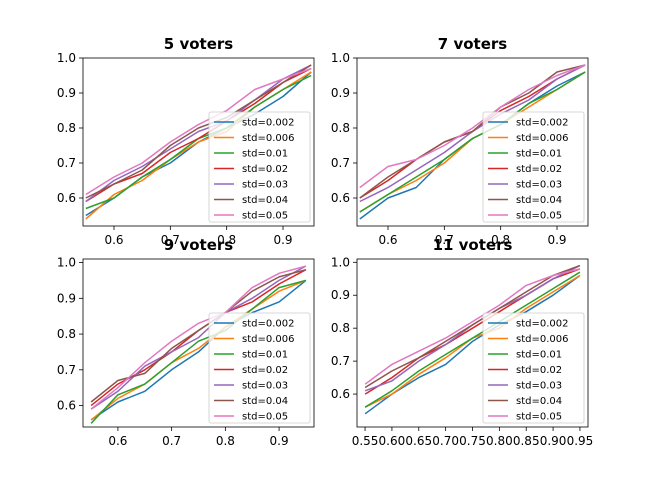  What do you see at coordinates (198, 44) in the screenshot?
I see `chart-title: 5 voters` at bounding box center [198, 44].